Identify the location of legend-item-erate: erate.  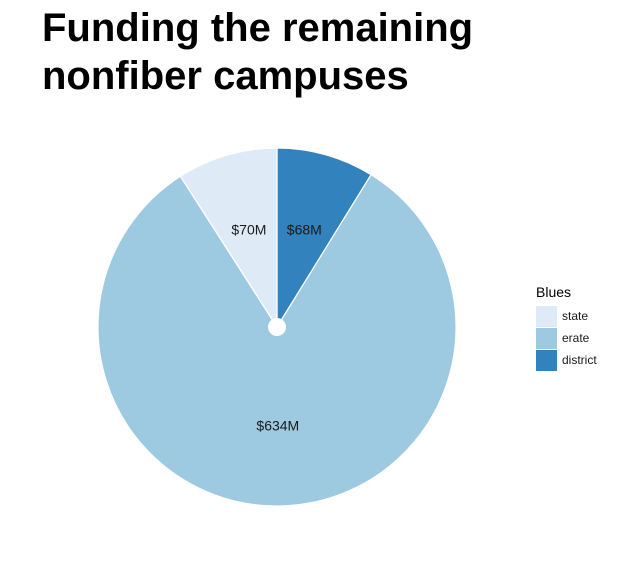
(566, 338).